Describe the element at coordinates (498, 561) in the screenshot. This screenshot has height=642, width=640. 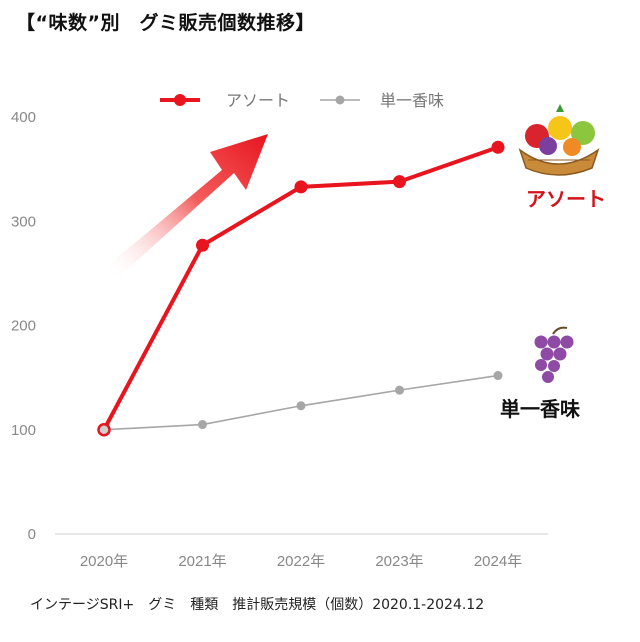
I see `x-tick-label: 2024年` at that location.